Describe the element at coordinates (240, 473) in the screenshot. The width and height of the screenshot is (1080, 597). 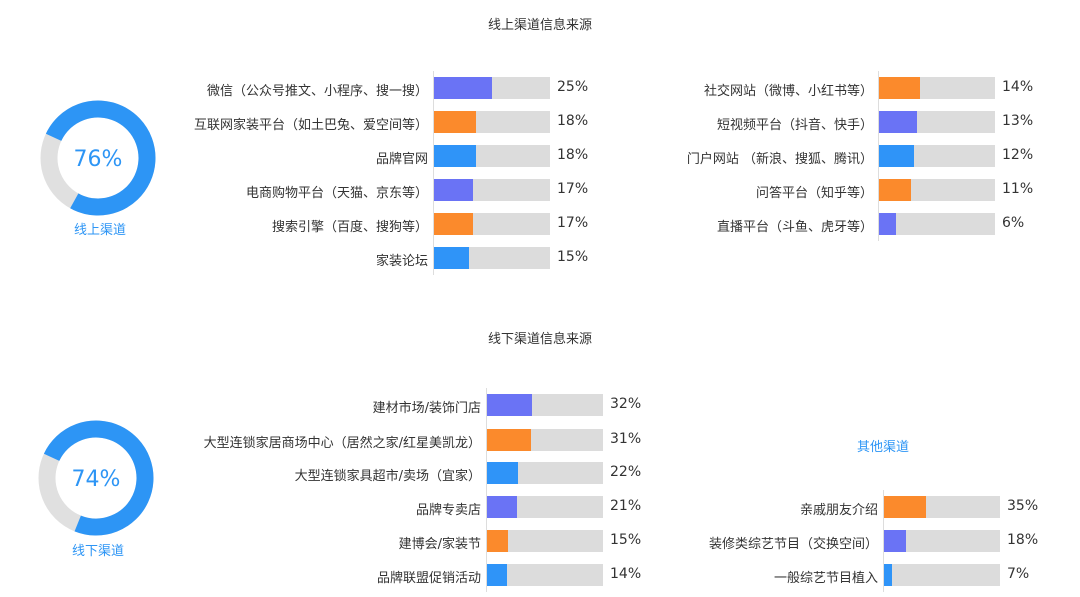
I see `offline-row: 大型连锁家具超市/卖场（宜家）` at that location.